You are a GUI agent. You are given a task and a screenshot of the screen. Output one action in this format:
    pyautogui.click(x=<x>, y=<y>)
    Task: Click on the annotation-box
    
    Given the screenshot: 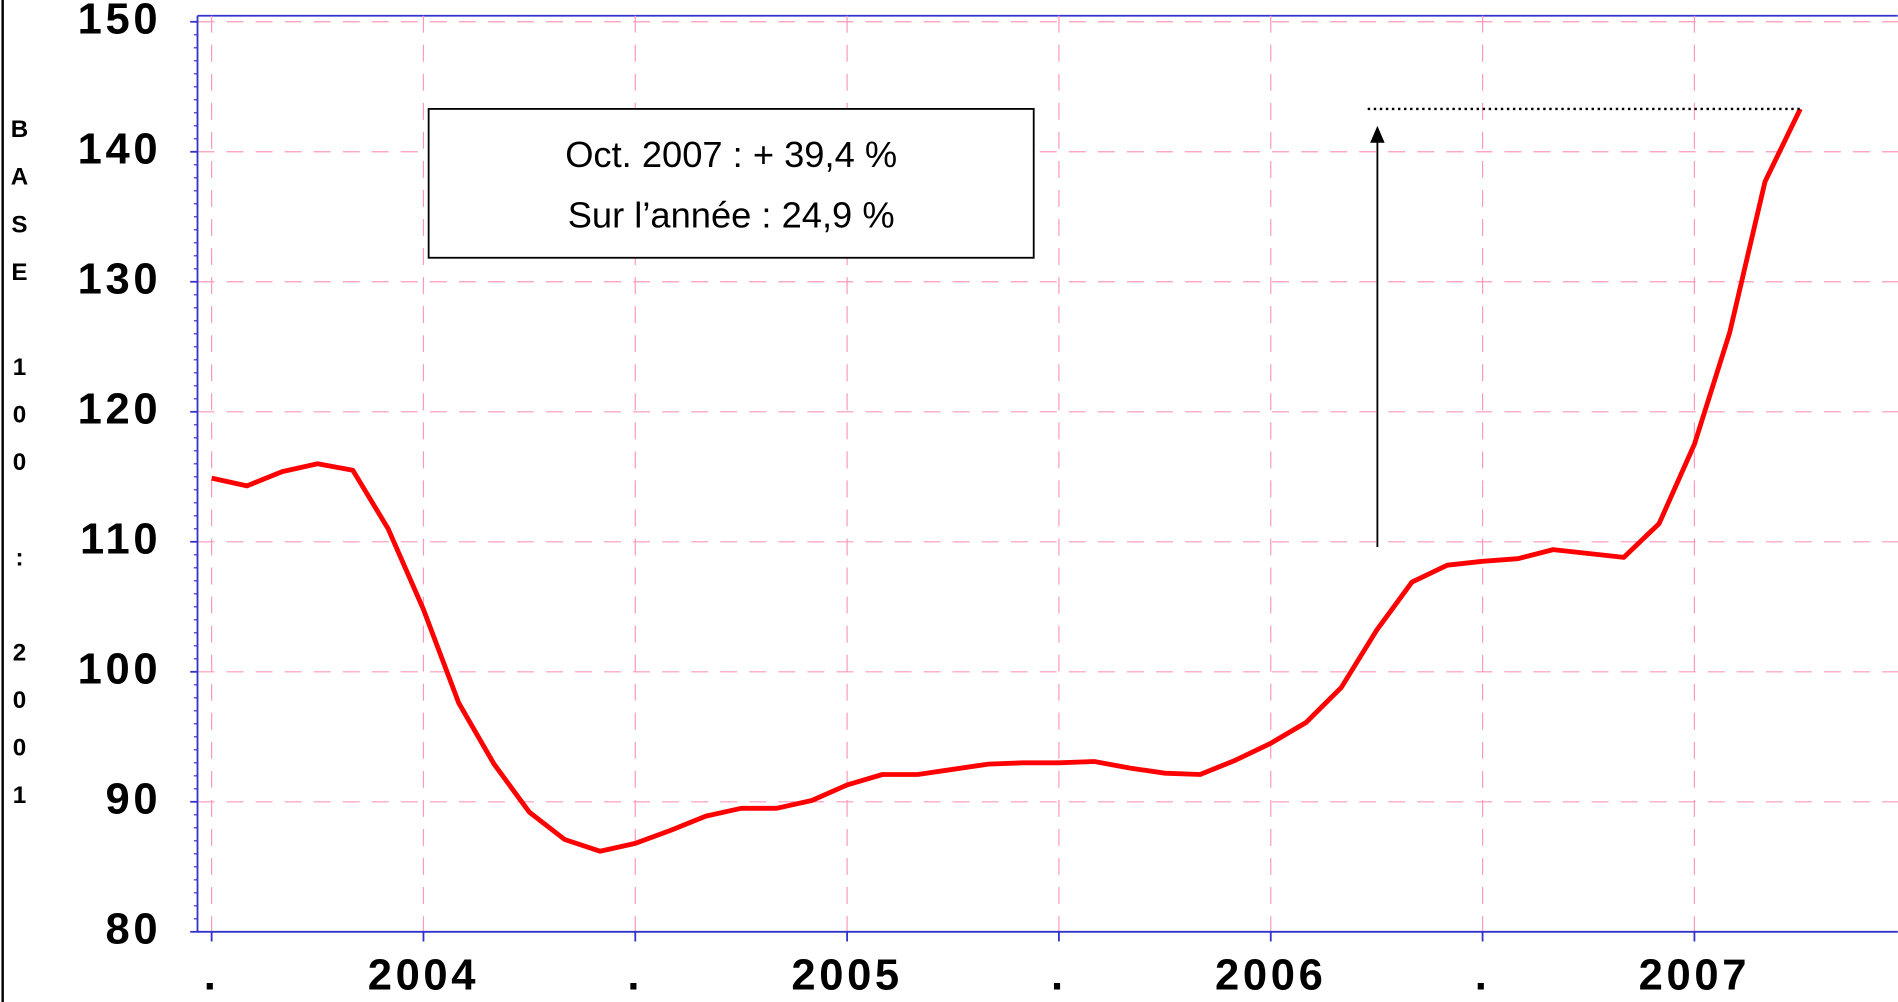 What is the action you would take?
    pyautogui.click(x=731, y=183)
    